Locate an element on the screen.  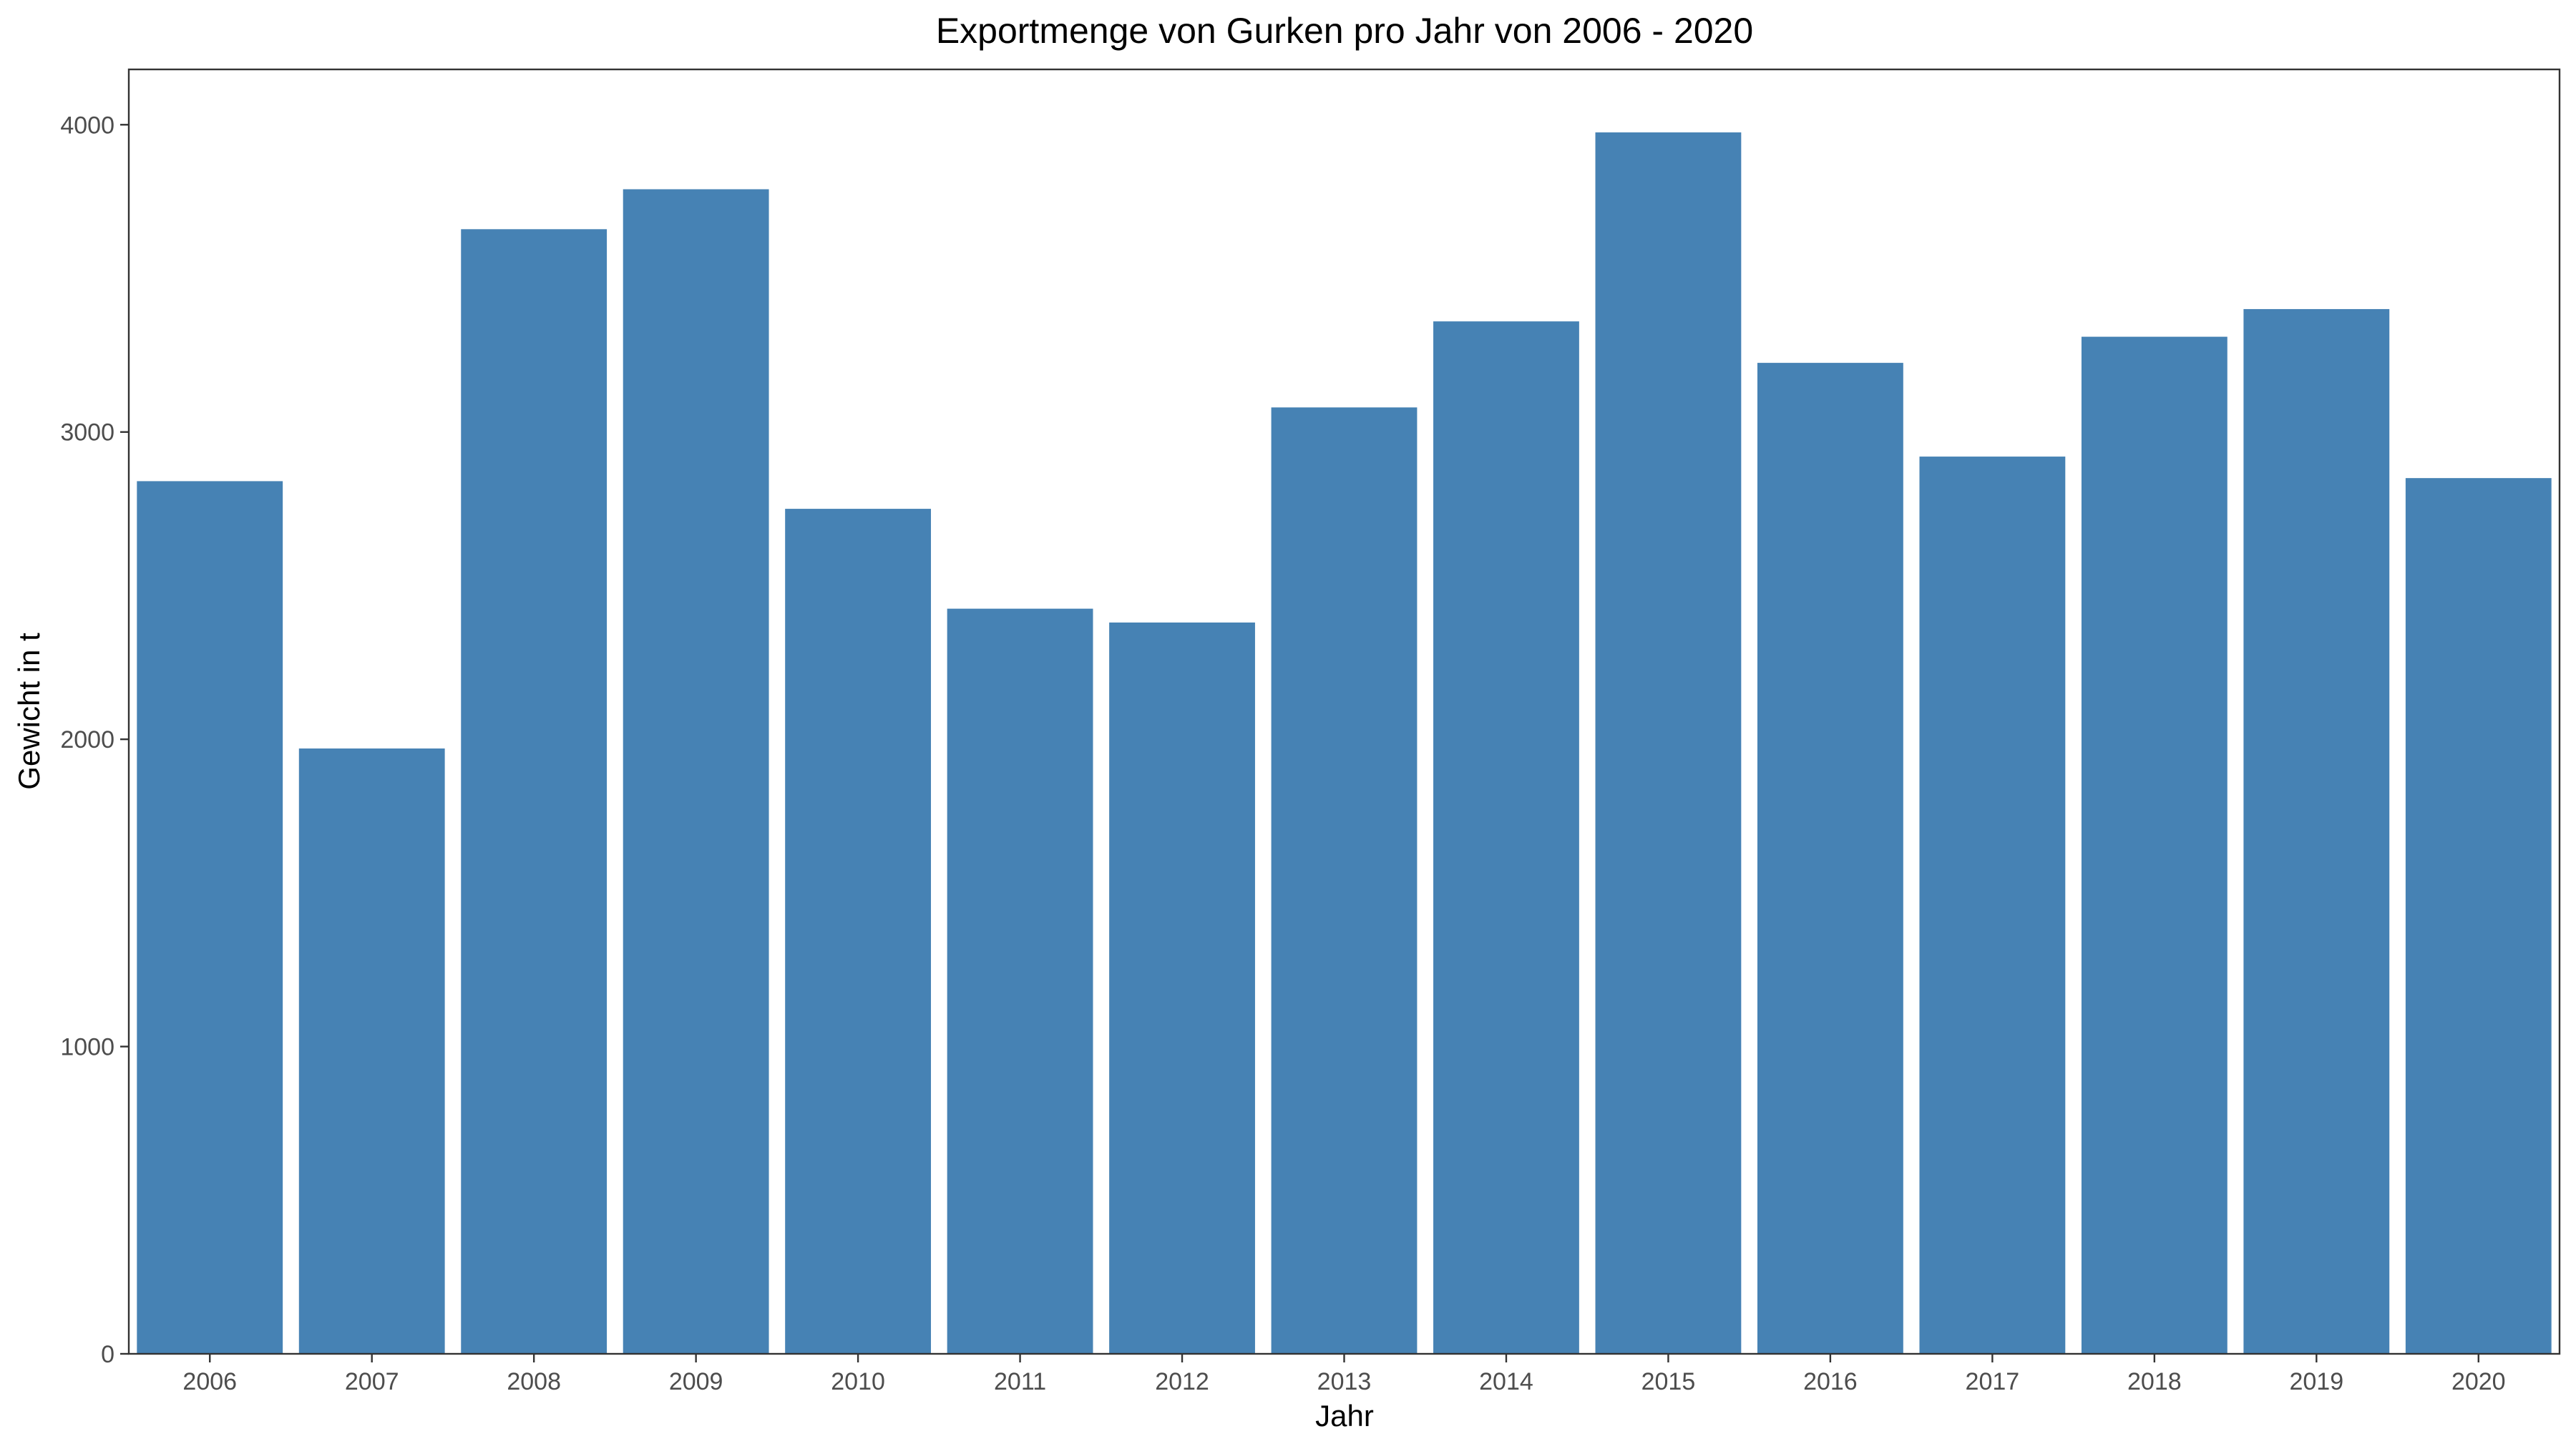
bar-2006 is located at coordinates (210, 918).